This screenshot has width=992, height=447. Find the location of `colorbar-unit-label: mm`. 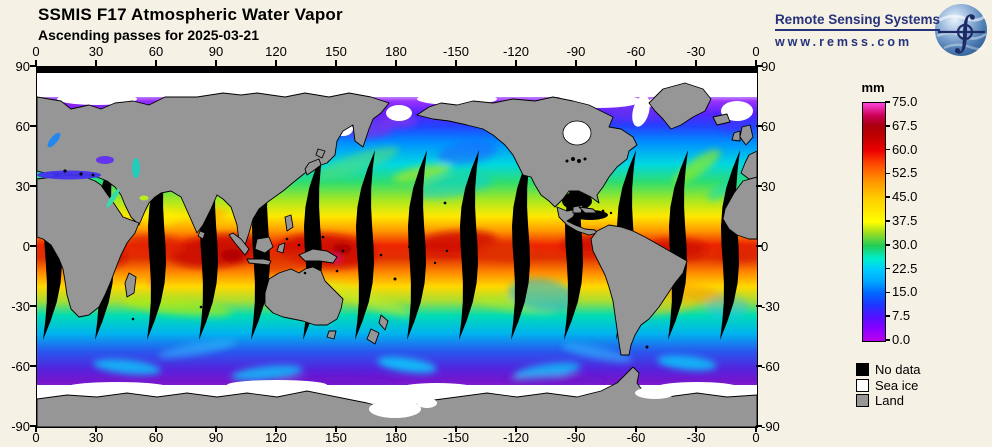

colorbar-unit-label: mm is located at coordinates (873, 87).